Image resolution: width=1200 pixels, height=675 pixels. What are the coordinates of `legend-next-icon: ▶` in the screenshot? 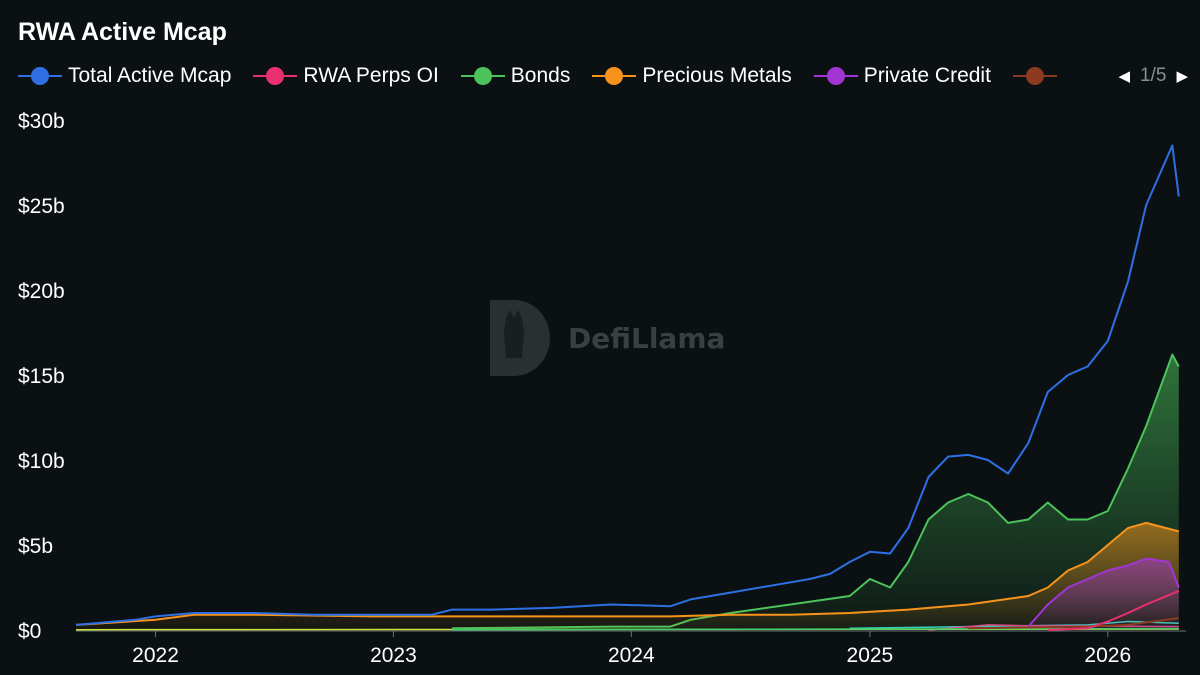 It's located at (1182, 76).